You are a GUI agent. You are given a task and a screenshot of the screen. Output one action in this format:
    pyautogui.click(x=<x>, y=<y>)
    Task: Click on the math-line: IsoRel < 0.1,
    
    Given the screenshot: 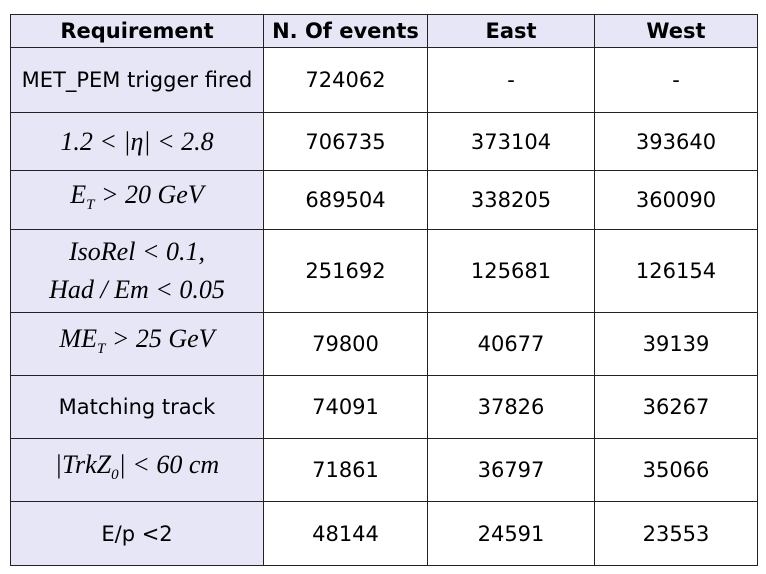 What is the action you would take?
    pyautogui.click(x=137, y=252)
    